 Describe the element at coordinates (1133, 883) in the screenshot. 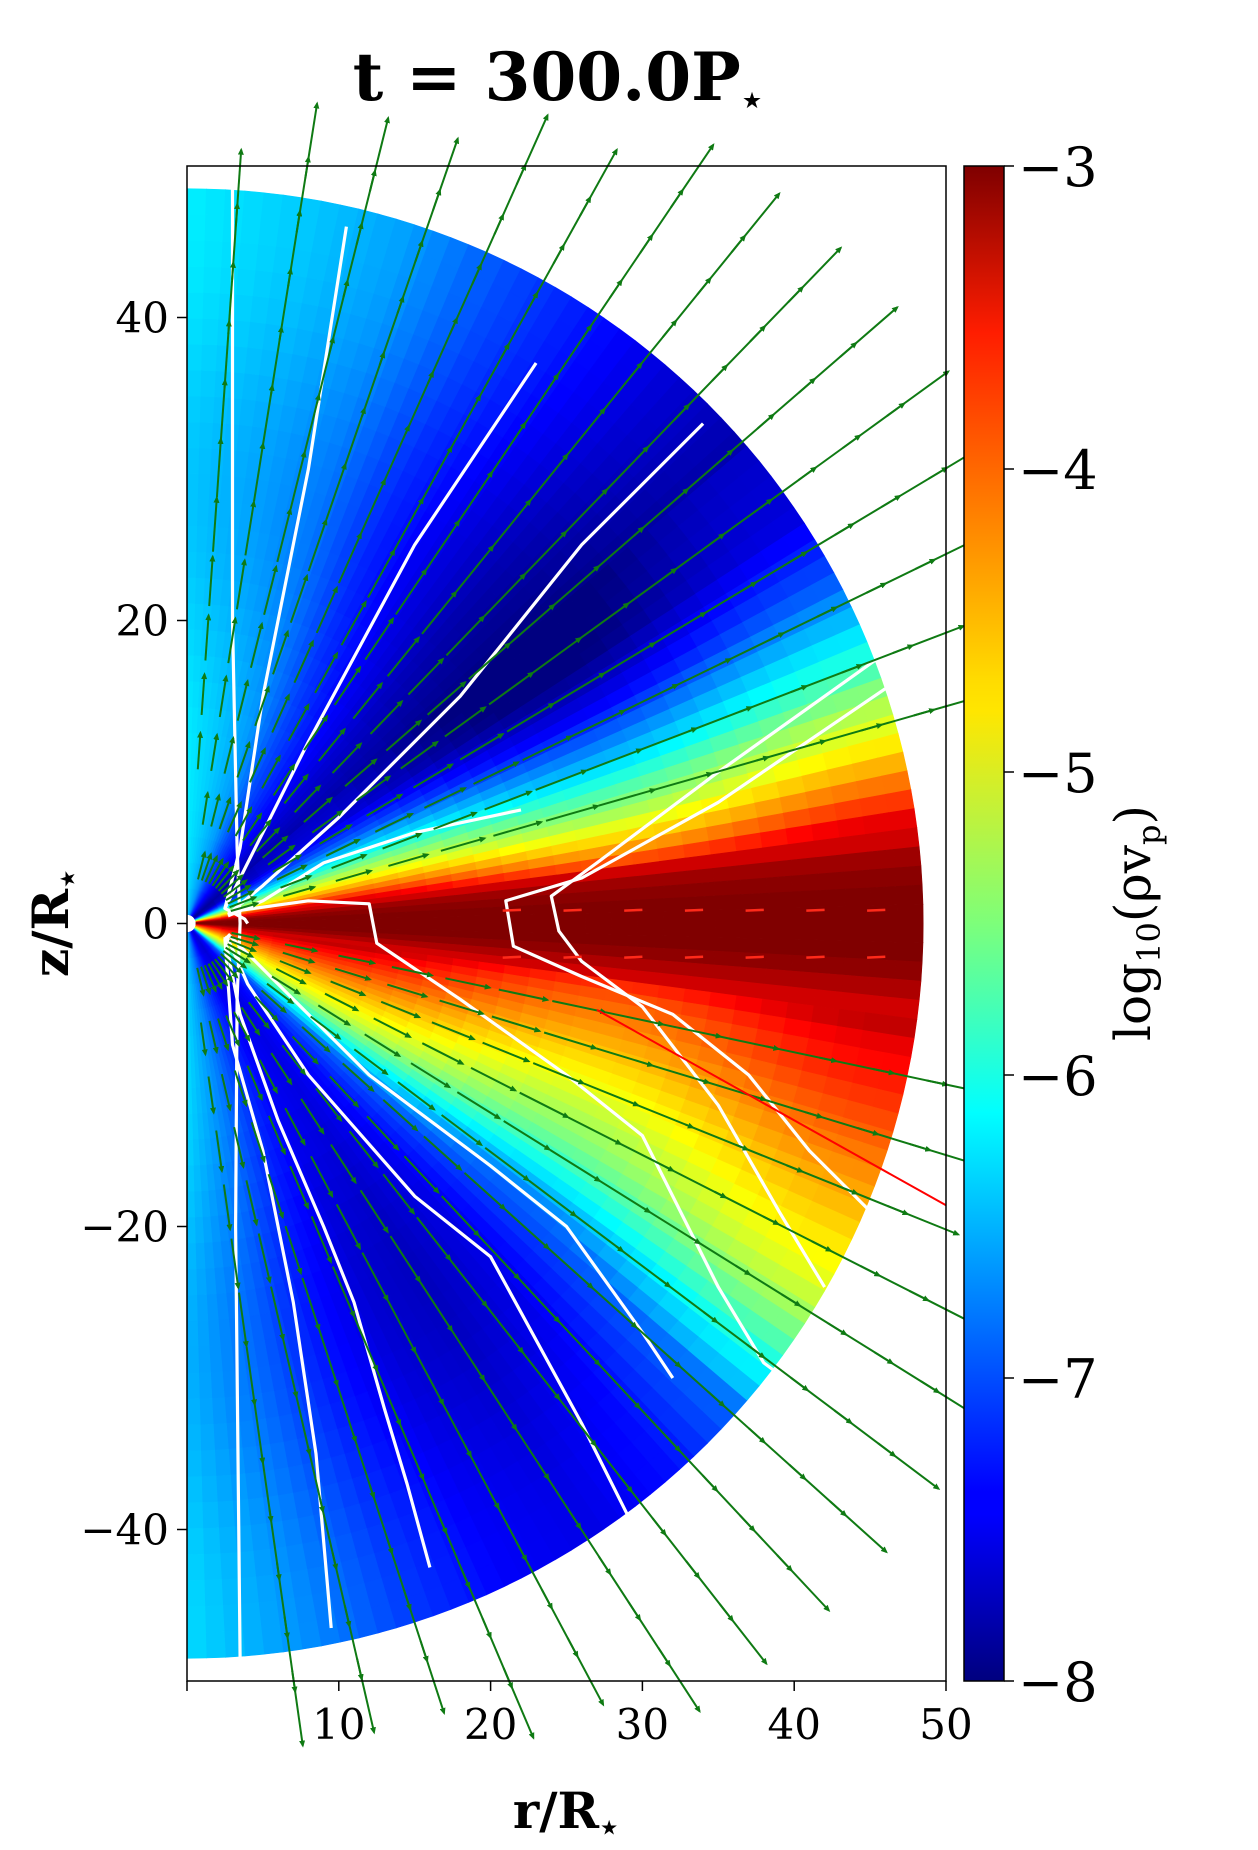

I see `colorbar-label-rest: (ρv` at that location.